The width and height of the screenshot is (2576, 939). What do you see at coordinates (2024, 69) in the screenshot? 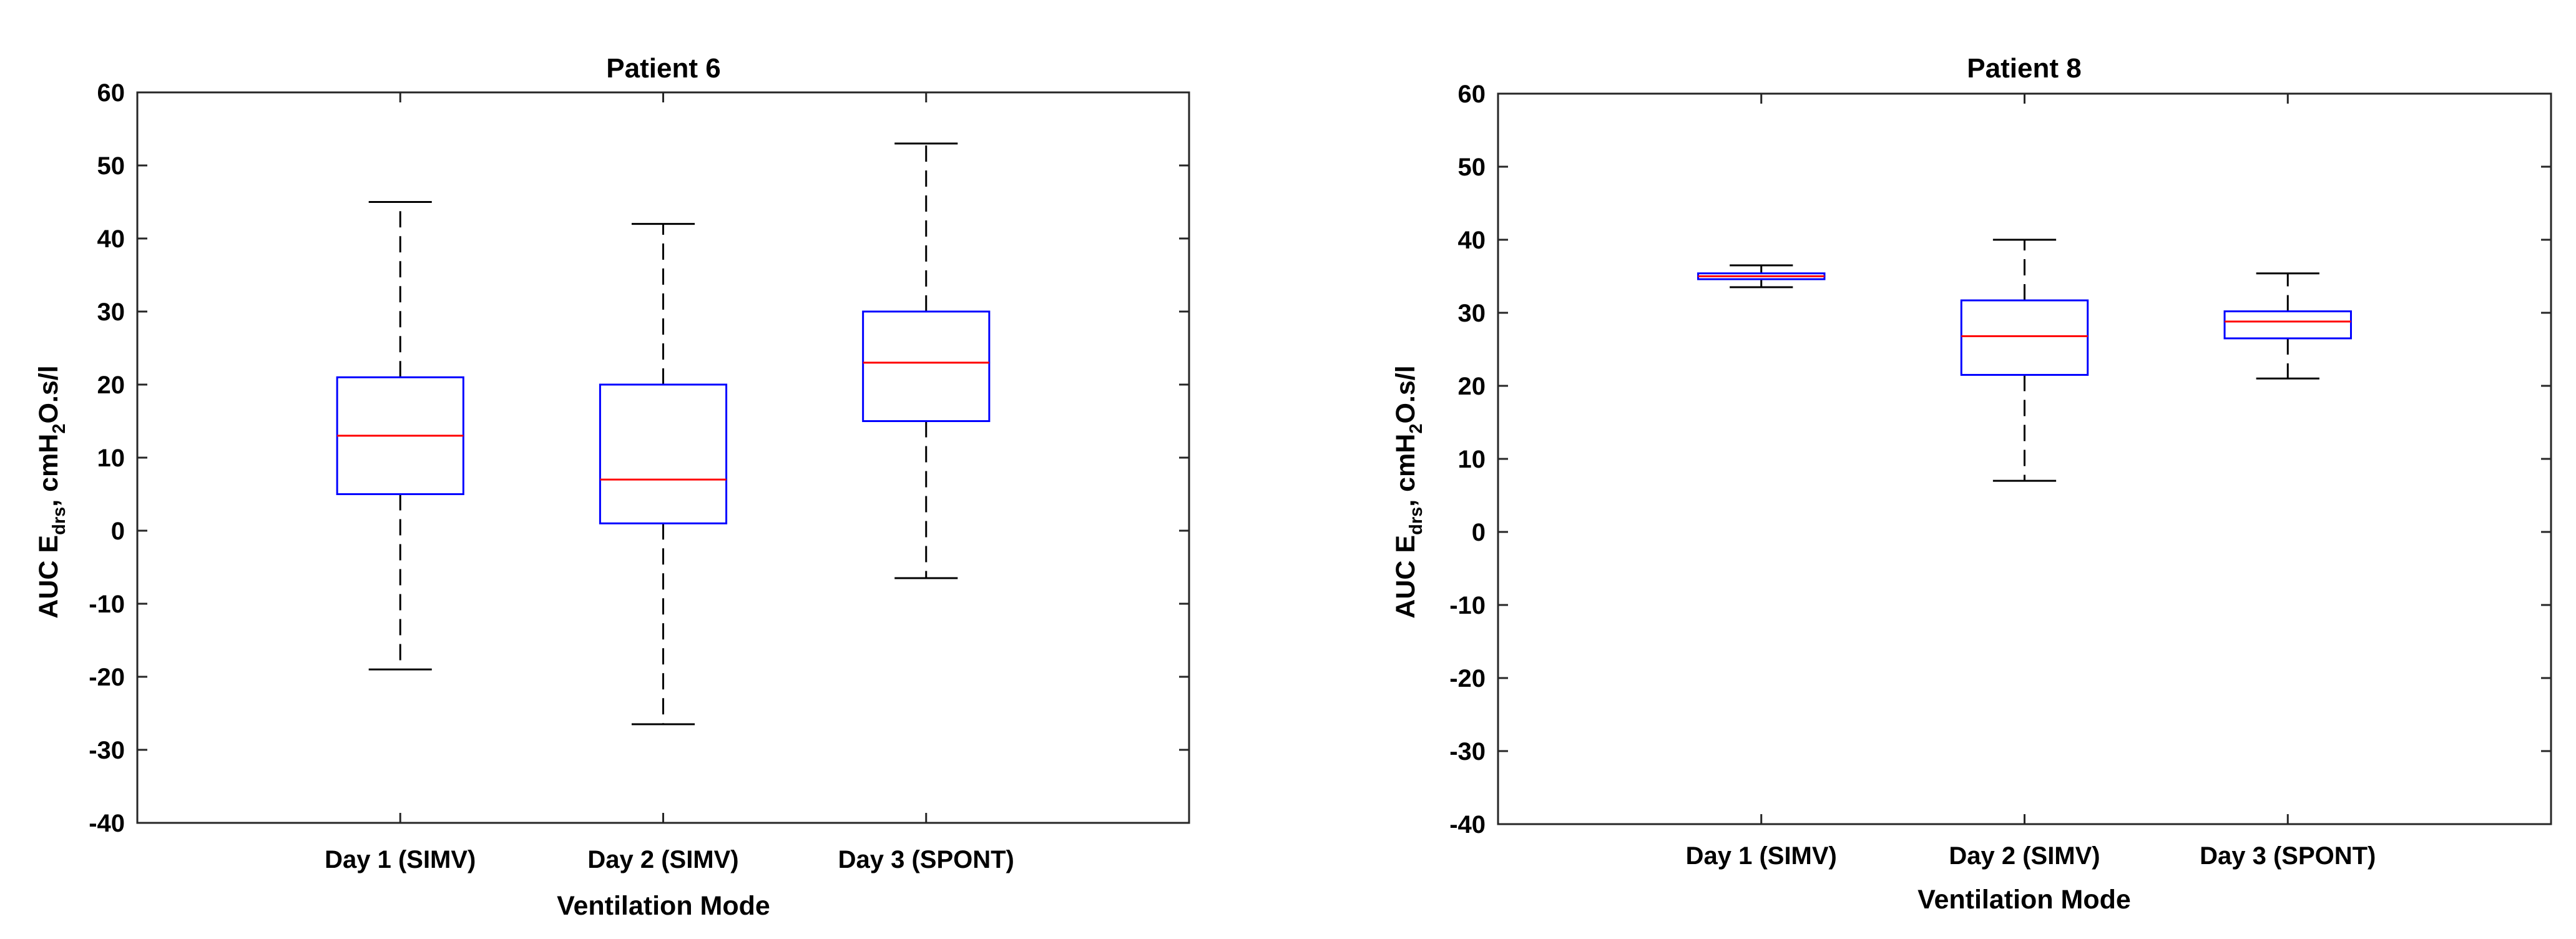
I see `chart-title: Patient 8` at bounding box center [2024, 69].